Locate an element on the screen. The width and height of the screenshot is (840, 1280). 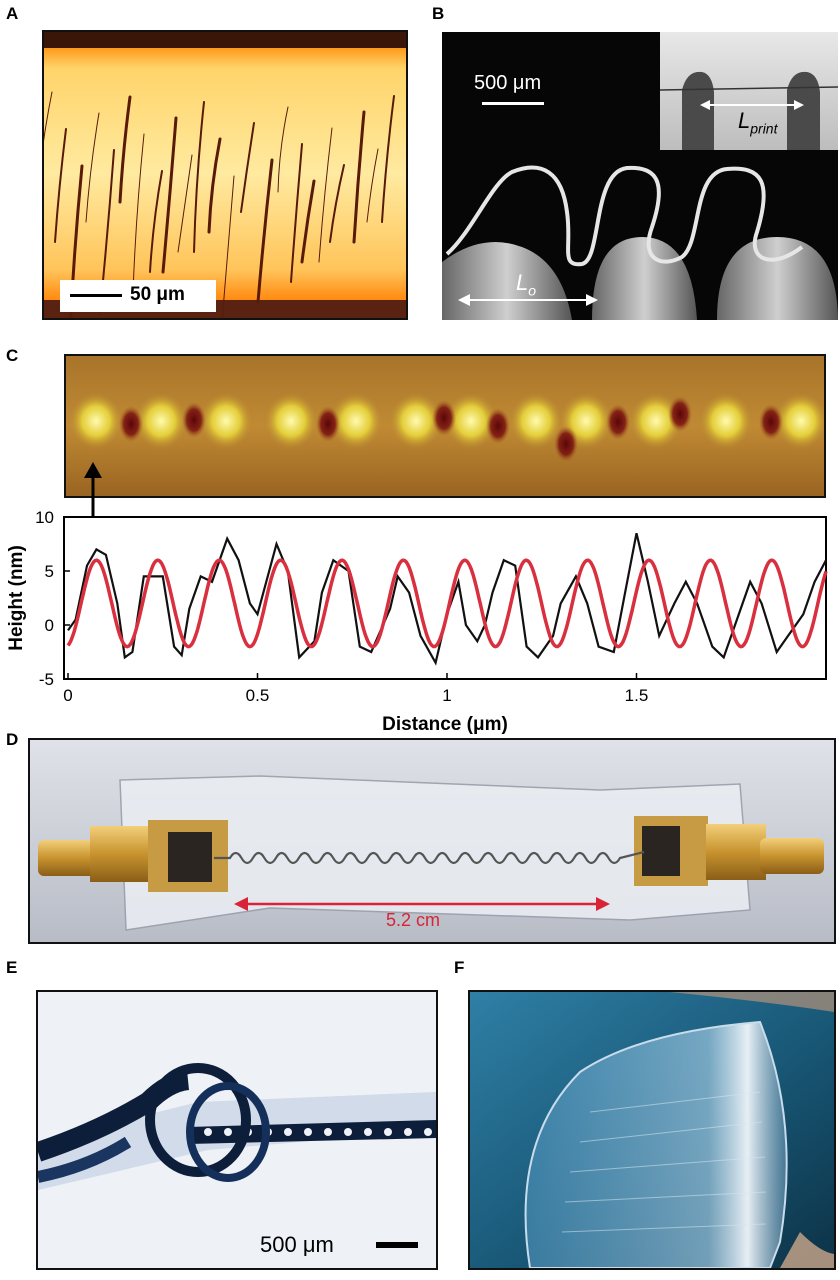
panel-label-e: E is located at coordinates (12, 967).